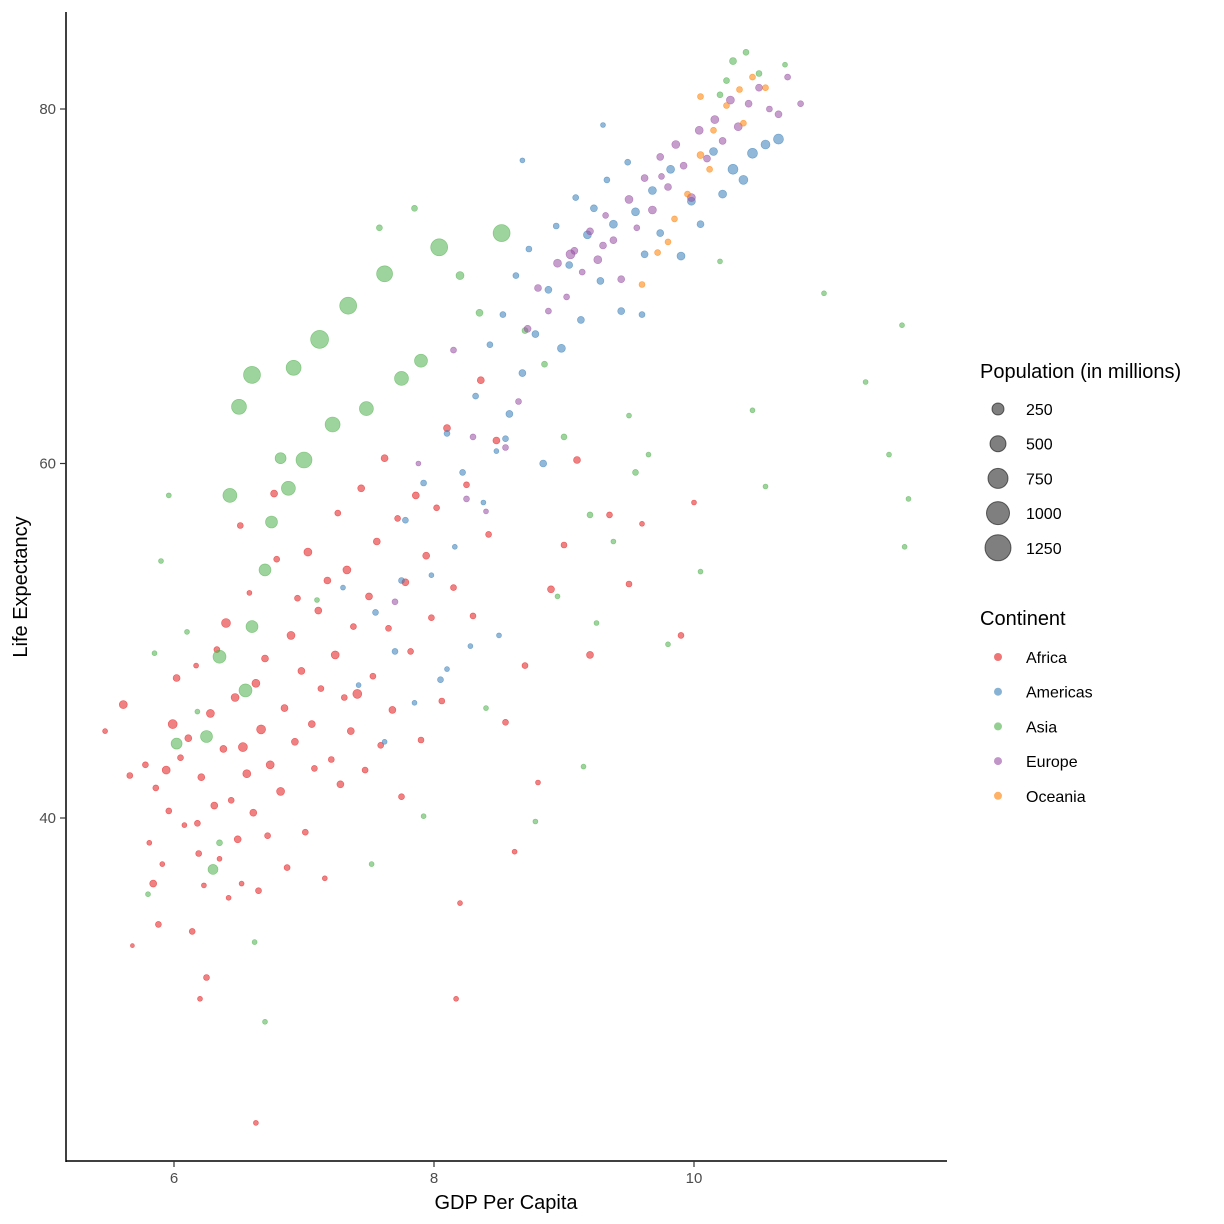  What do you see at coordinates (1052, 762) in the screenshot?
I see `color-legend-label-europe: Europe` at bounding box center [1052, 762].